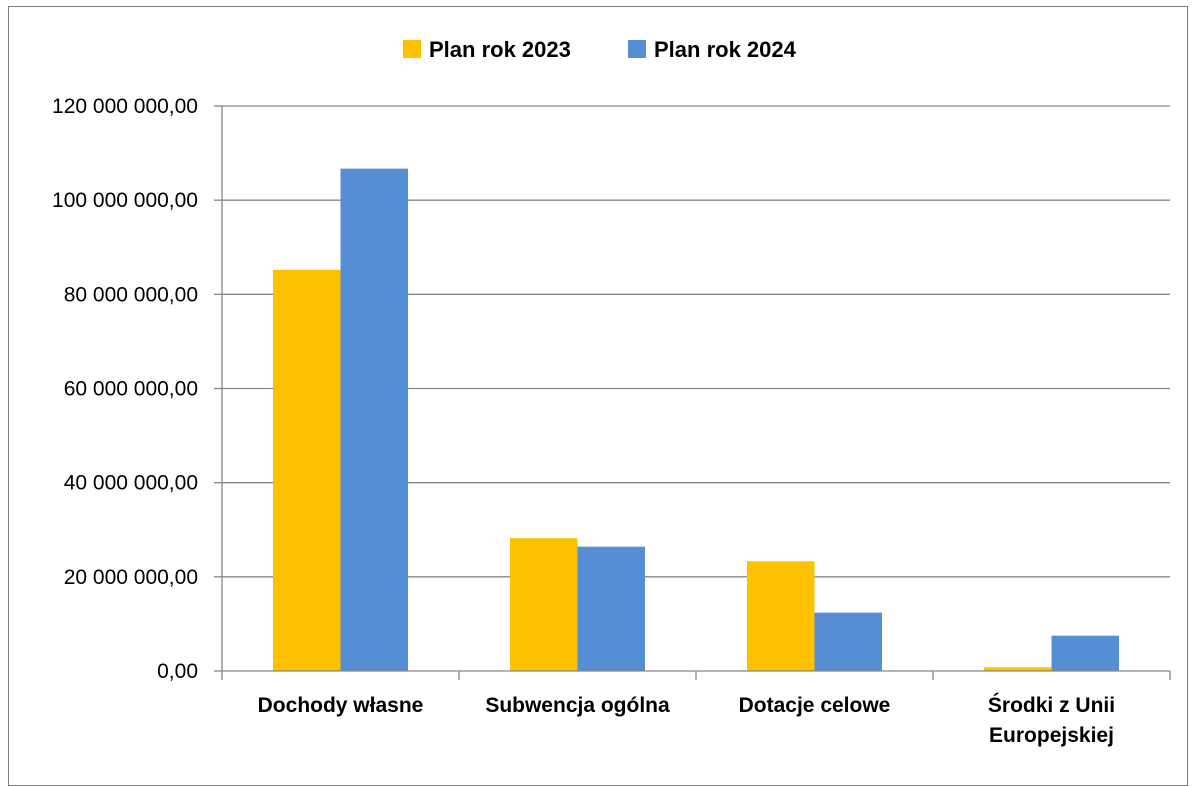 The image size is (1196, 786). I want to click on y-tick-label: 100 000 000,00, so click(125, 200).